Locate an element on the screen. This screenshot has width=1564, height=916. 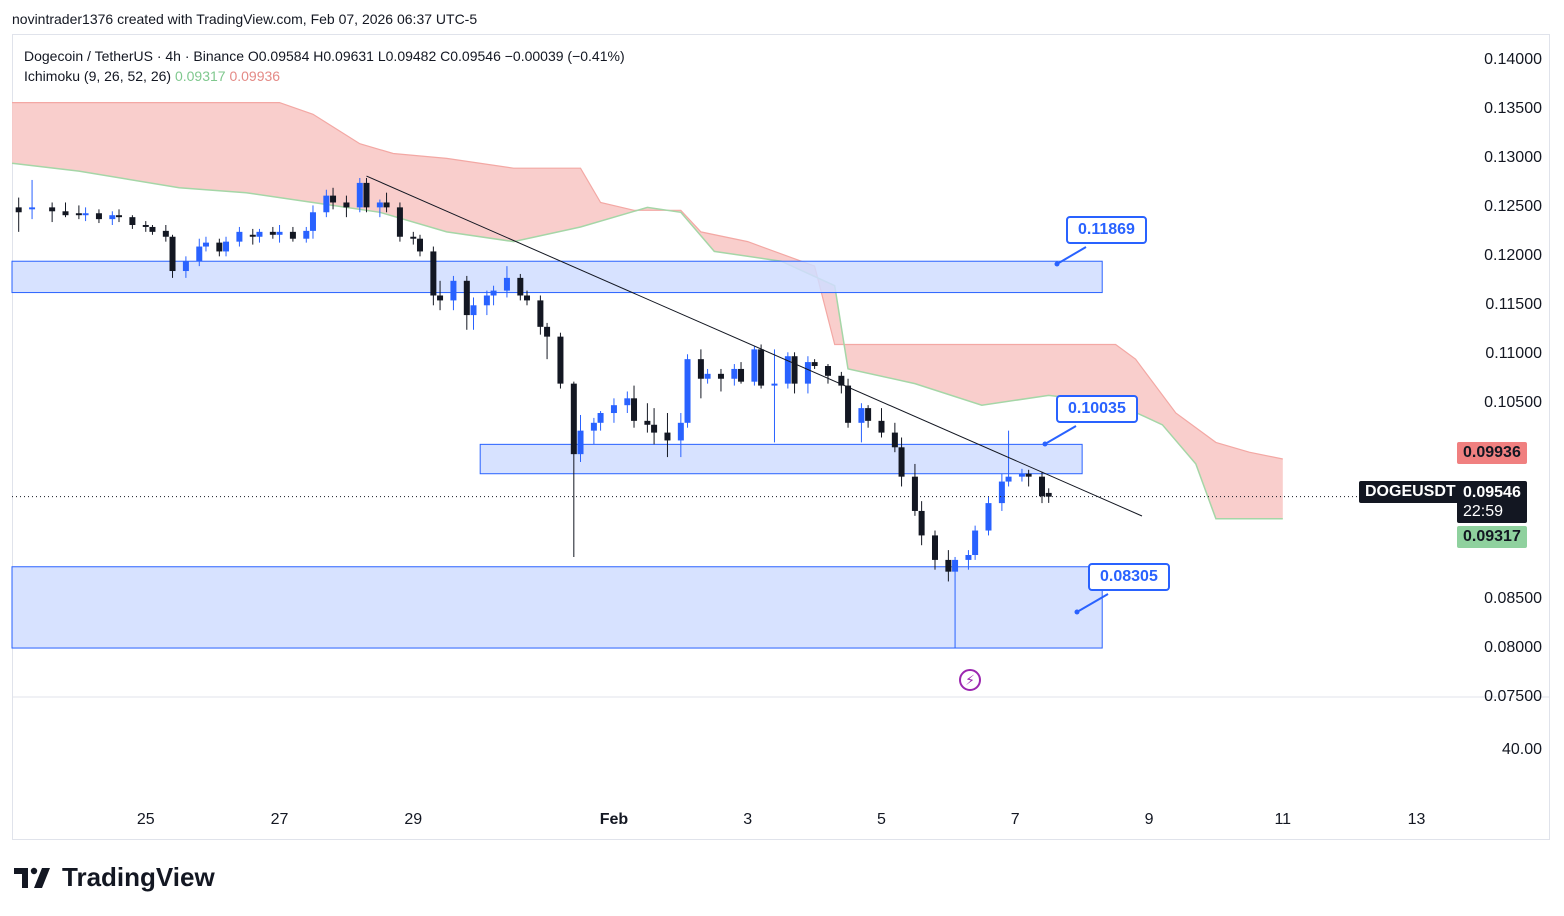
brand-name: TradingView is located at coordinates (138, 877).